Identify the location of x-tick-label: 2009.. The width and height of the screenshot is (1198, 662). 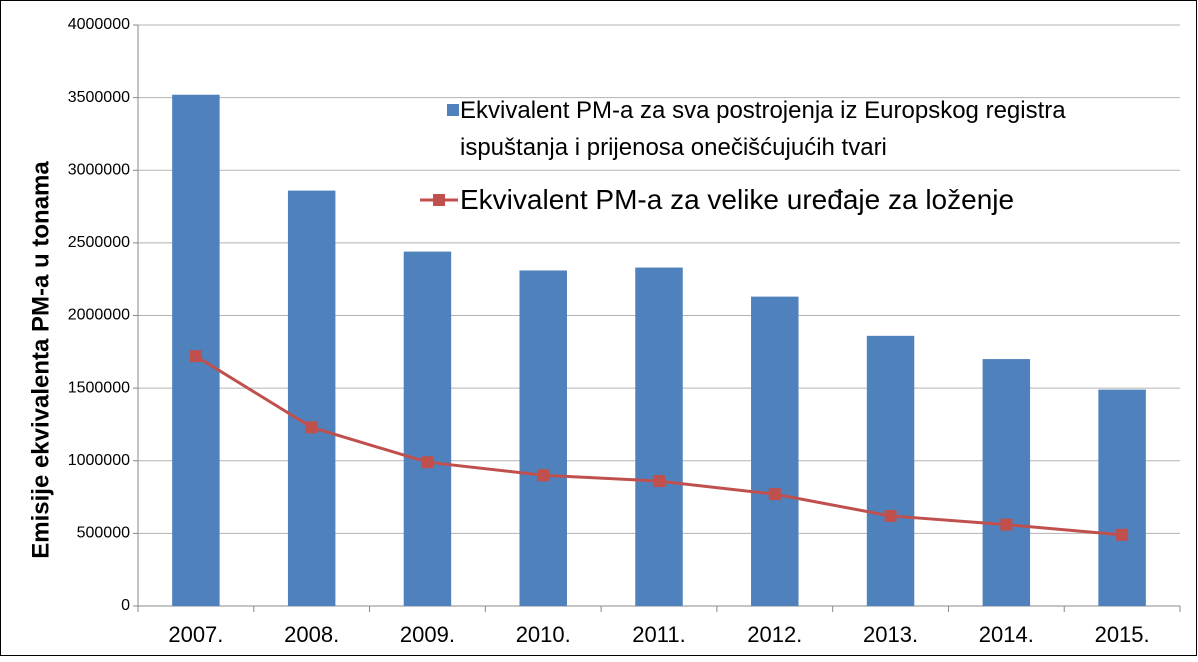
(427, 634).